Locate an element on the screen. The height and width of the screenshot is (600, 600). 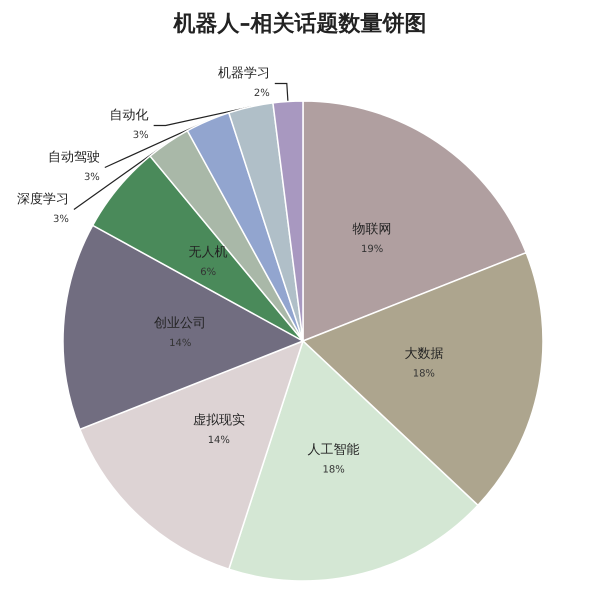
slice-label: 创业公司 is located at coordinates (180, 323).